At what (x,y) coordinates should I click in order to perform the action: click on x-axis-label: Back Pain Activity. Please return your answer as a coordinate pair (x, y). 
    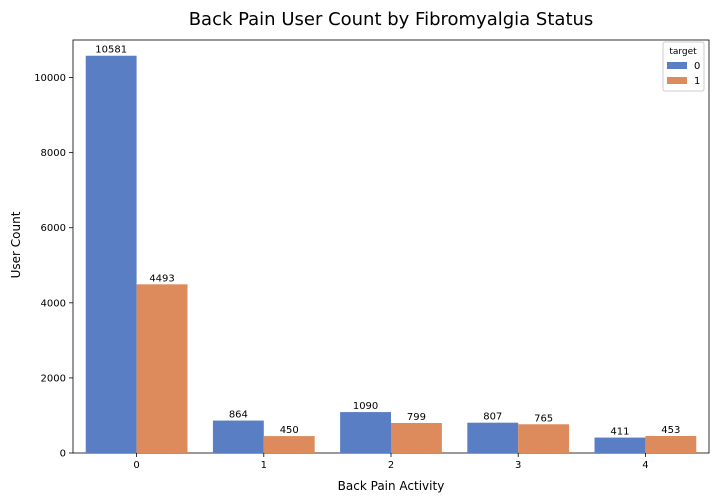
    Looking at the image, I should click on (391, 486).